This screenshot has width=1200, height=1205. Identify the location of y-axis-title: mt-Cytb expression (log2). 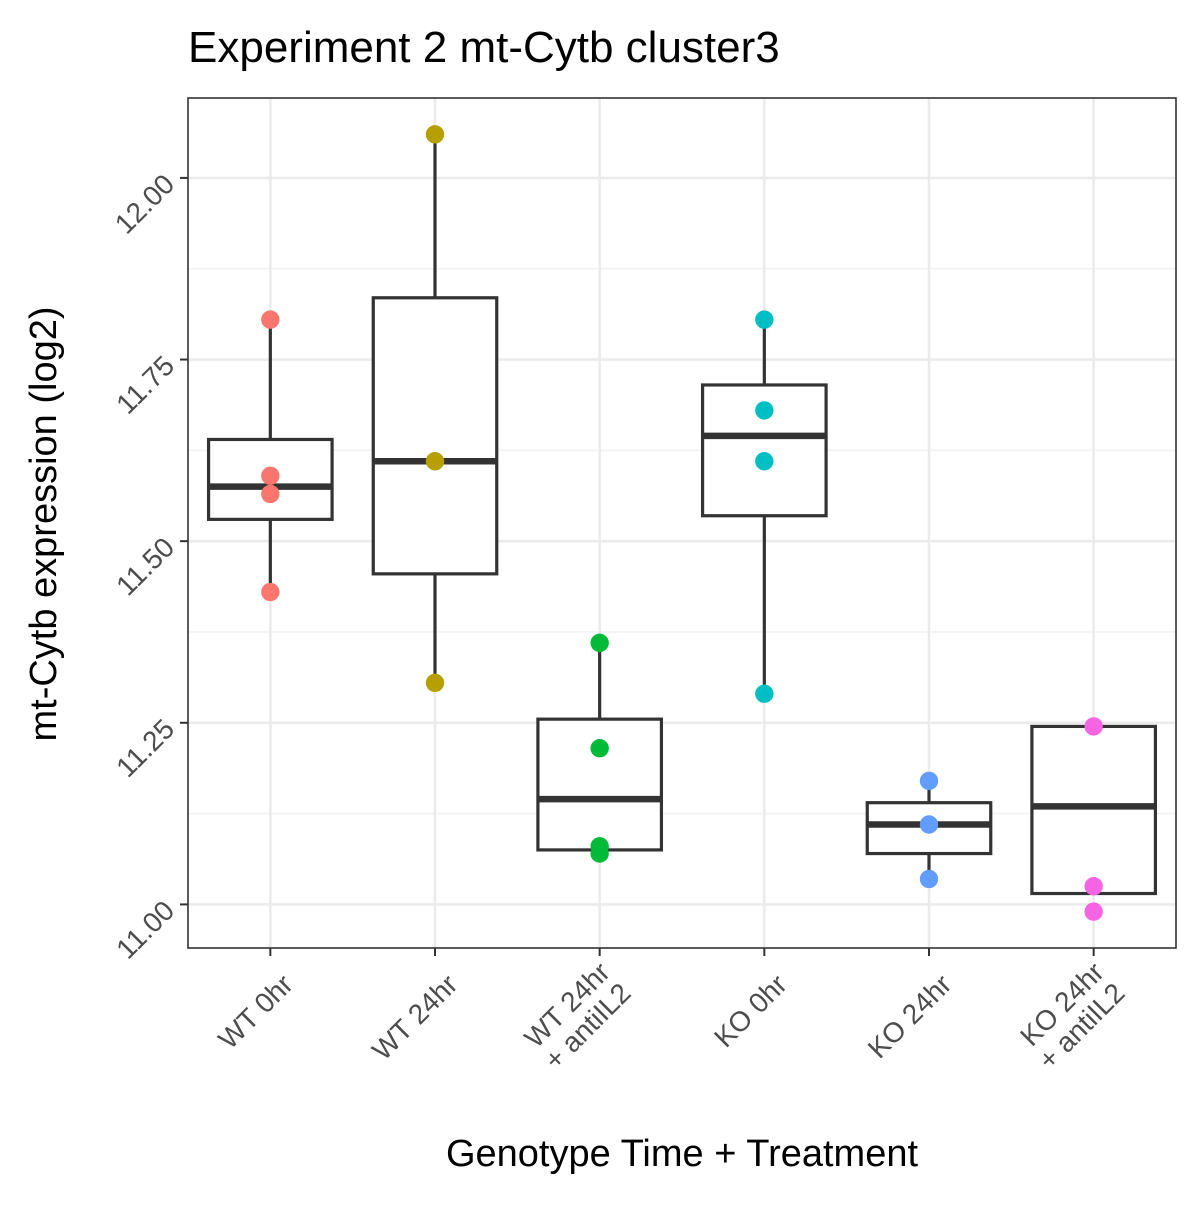
(44, 523).